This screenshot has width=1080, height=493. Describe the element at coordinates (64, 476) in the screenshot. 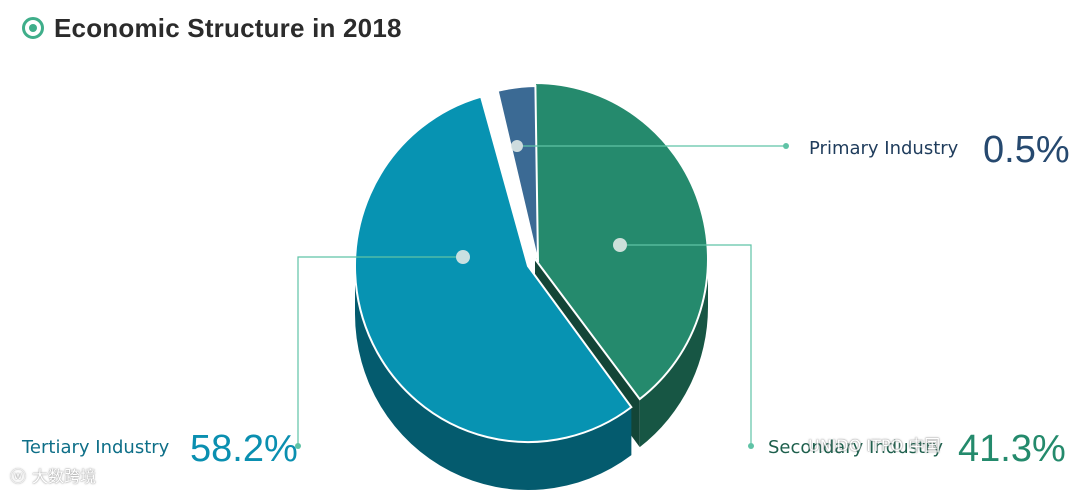

I see `watermark-left-text: 大数跨境` at that location.